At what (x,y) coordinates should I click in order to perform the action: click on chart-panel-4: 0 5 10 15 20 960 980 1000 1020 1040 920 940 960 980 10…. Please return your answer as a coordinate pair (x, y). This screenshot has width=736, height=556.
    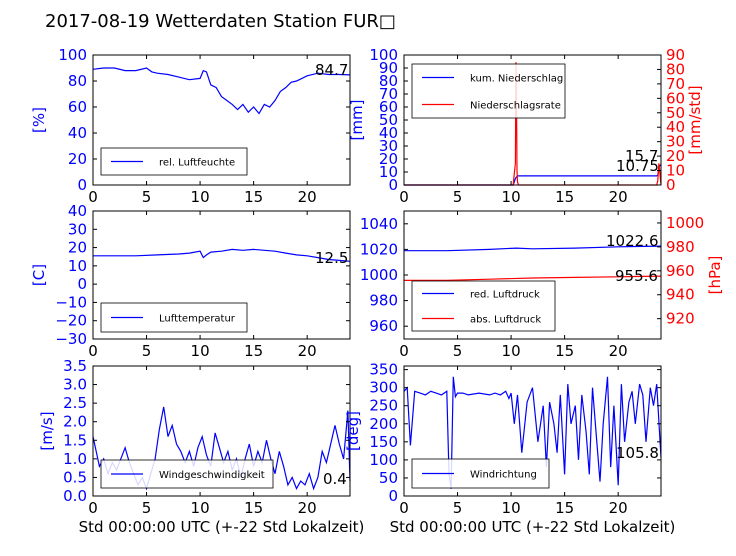
    Looking at the image, I should click on (542, 285).